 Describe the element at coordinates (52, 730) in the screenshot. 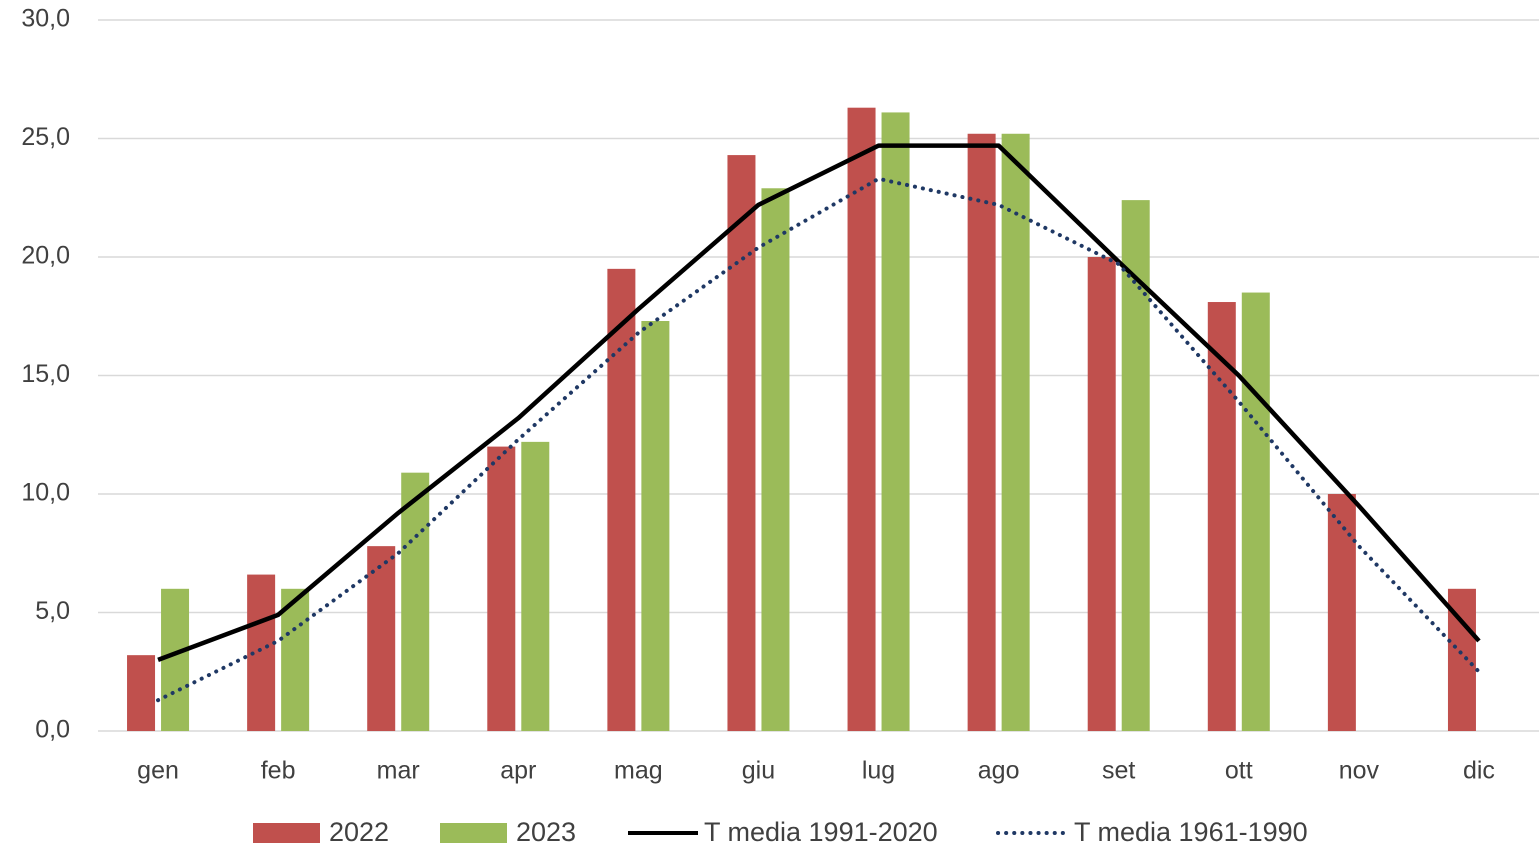

I see `y-tick-label: 0,0` at that location.